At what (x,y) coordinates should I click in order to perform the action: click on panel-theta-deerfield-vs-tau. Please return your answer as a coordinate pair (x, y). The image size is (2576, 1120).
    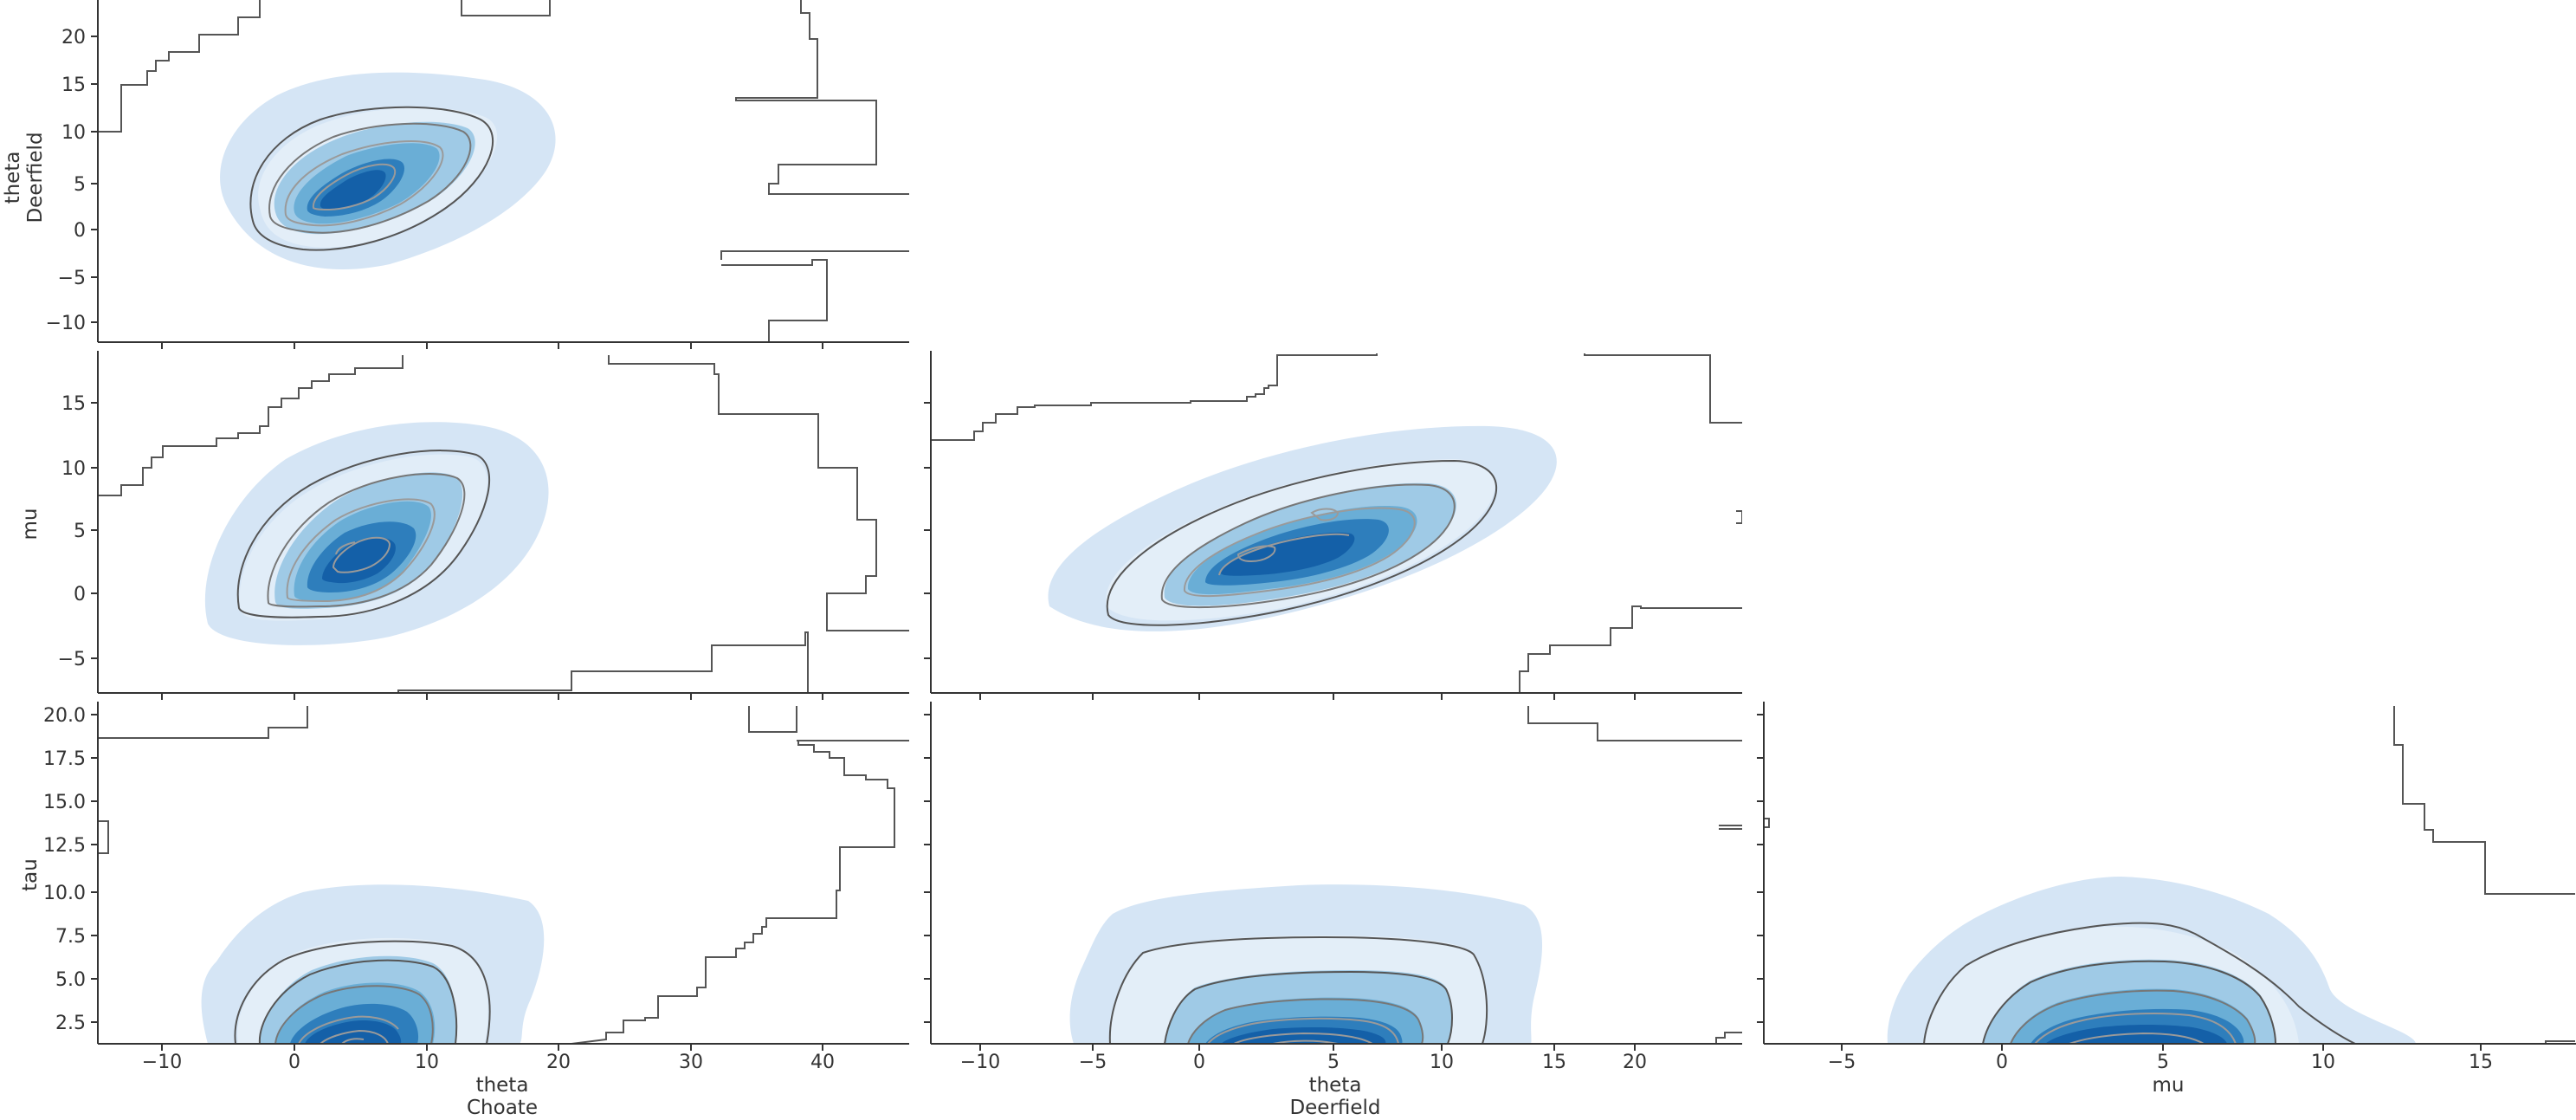
    Looking at the image, I should click on (1405, 875).